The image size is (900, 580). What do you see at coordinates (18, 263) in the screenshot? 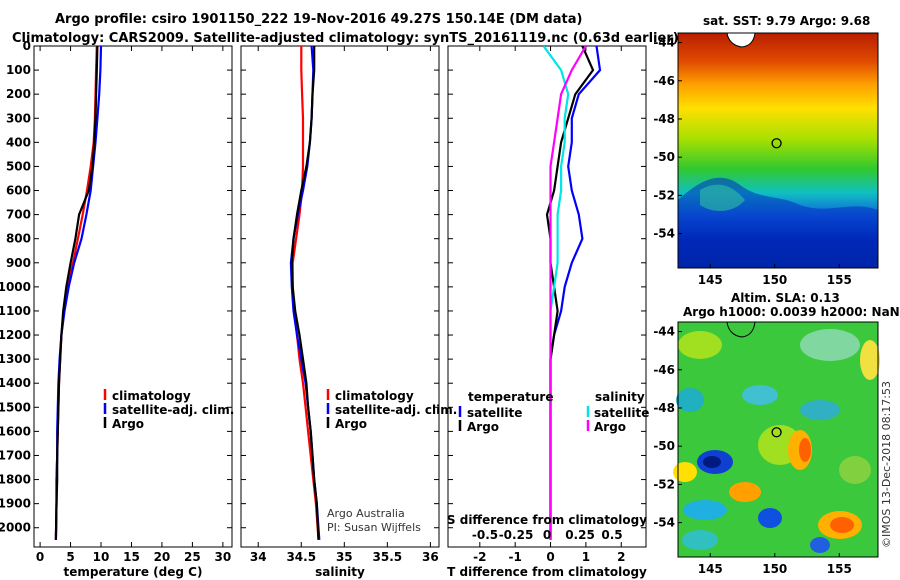
I see `depth-tick-label: 900` at bounding box center [18, 263].